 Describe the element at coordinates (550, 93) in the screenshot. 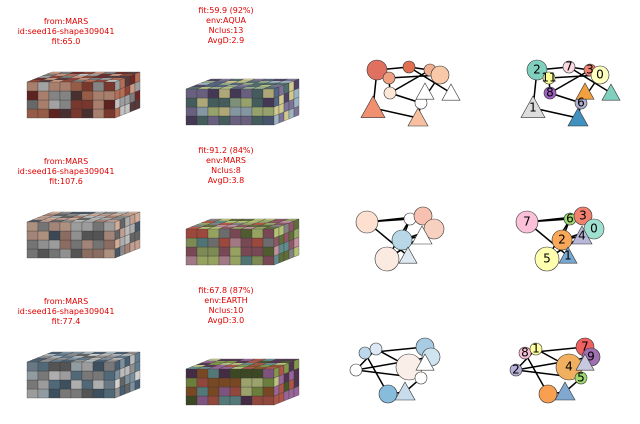

I see `cluster-label: 8` at that location.